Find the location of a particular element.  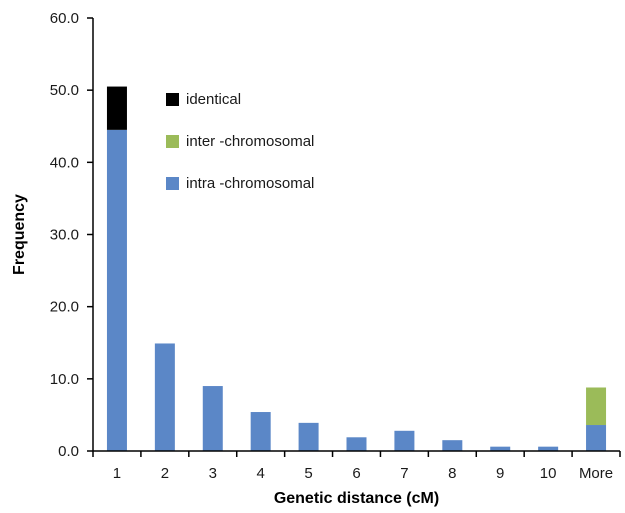

y-tick-label: 20.0 is located at coordinates (64, 307).